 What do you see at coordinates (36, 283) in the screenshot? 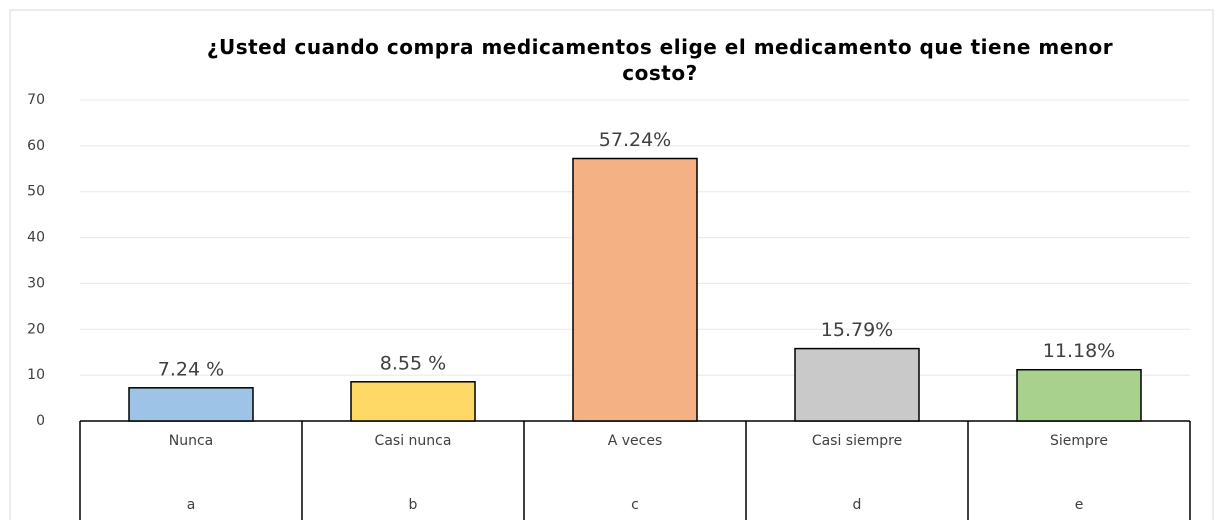
I see `y-tick-label: 30` at bounding box center [36, 283].